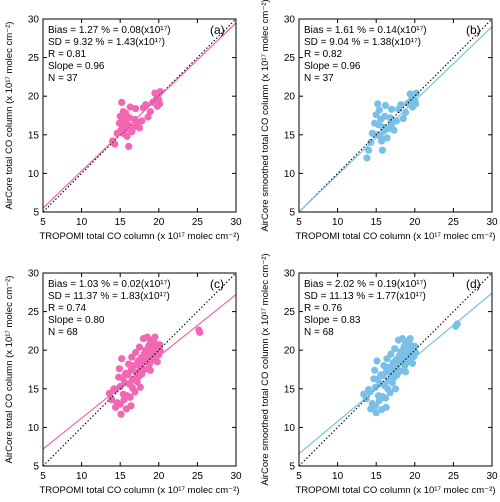  I want to click on panel-c-xtick-label: 30, so click(236, 476).